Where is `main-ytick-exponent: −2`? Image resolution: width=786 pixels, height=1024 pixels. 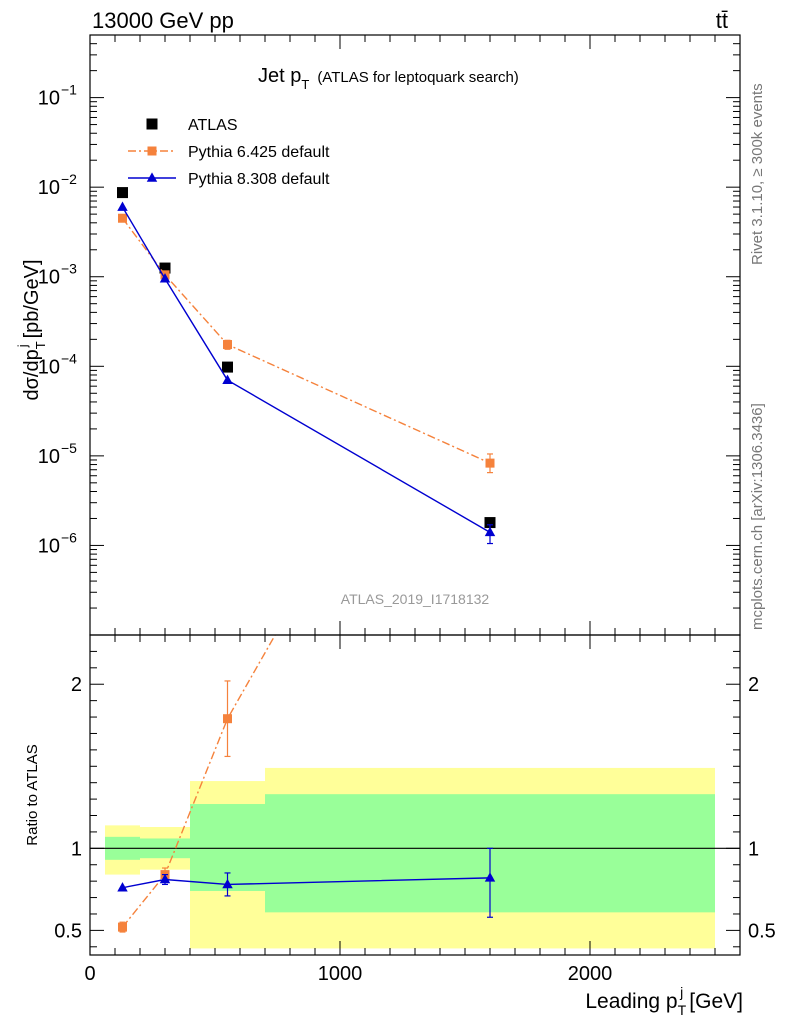
main-ytick-exponent: −2 is located at coordinates (69, 179).